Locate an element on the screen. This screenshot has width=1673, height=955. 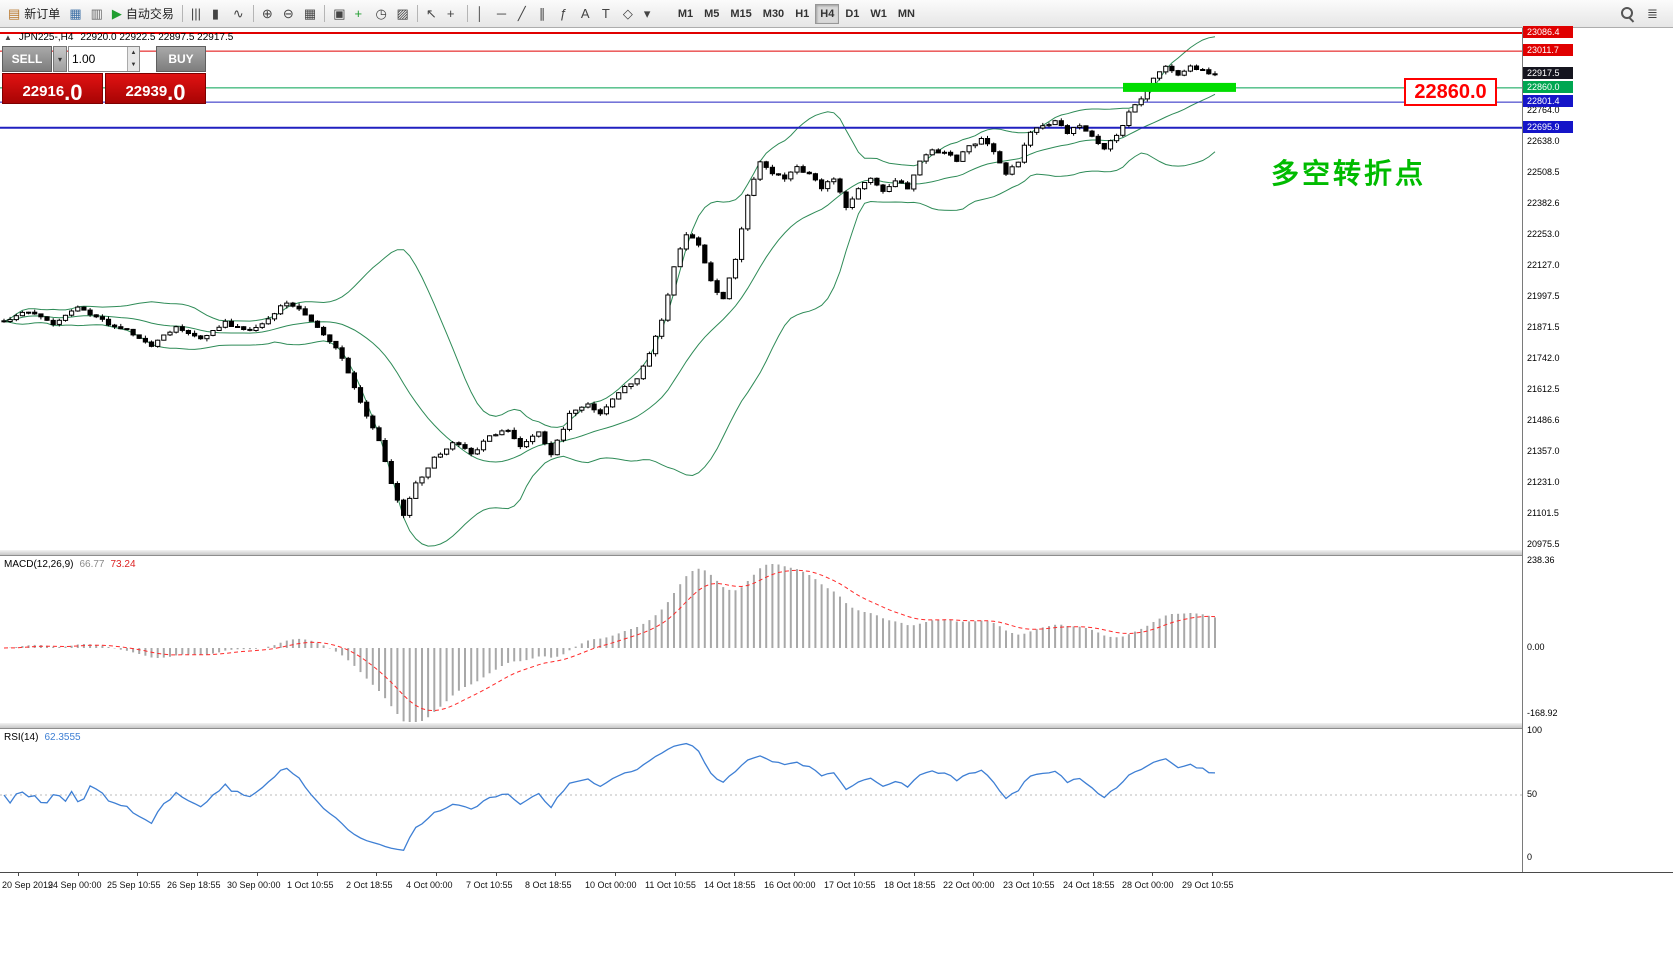
time-axis-label: 10 Oct 00:00 is located at coordinates (611, 885).